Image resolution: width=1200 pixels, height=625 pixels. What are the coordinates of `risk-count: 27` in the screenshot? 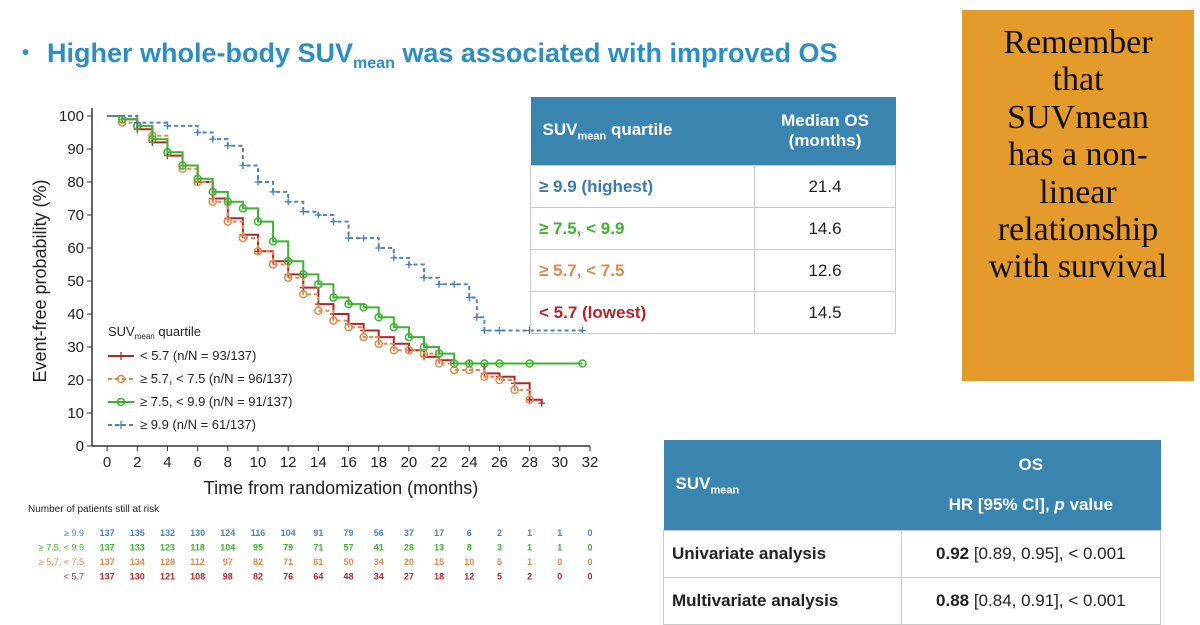 It's located at (409, 577).